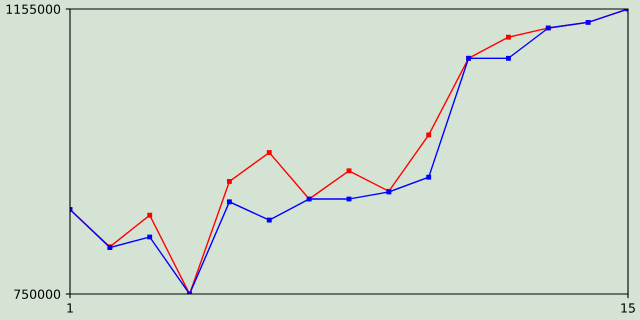  What do you see at coordinates (37, 294) in the screenshot?
I see `y-tick-label: 750000` at bounding box center [37, 294].